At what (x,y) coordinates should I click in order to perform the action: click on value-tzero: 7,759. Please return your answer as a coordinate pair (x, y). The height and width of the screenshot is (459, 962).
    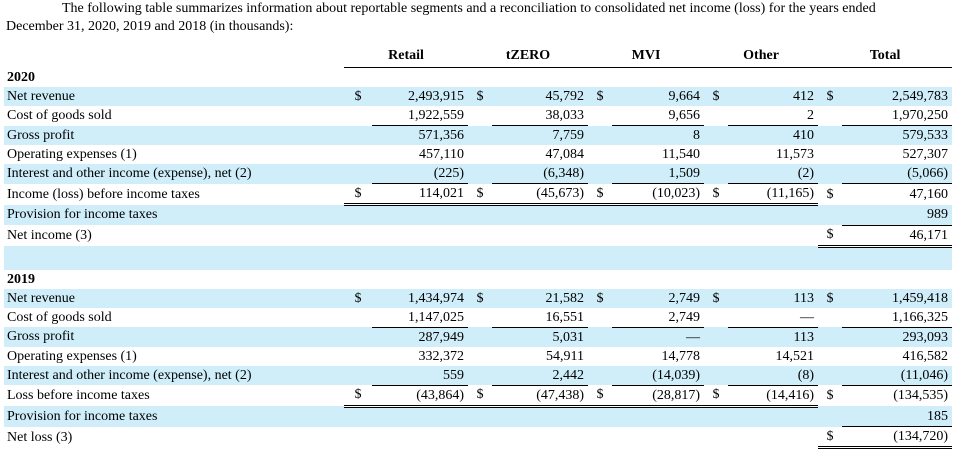
    Looking at the image, I should click on (540, 135).